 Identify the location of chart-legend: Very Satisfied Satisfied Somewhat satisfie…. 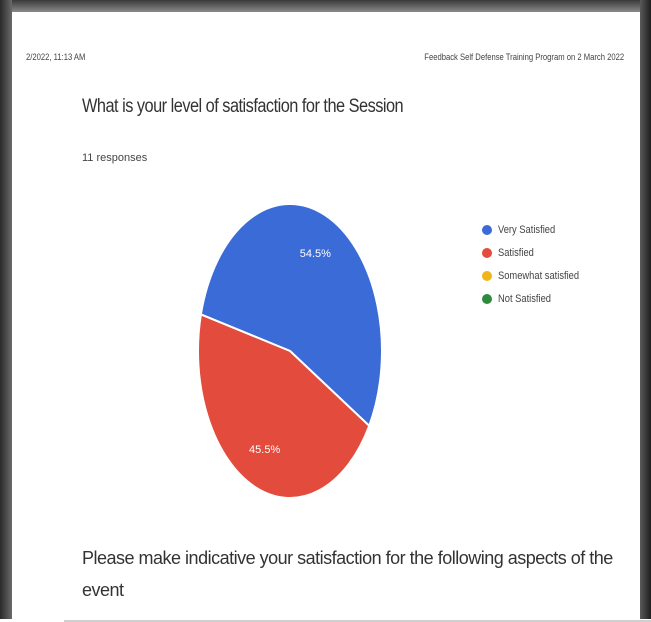
(537, 264).